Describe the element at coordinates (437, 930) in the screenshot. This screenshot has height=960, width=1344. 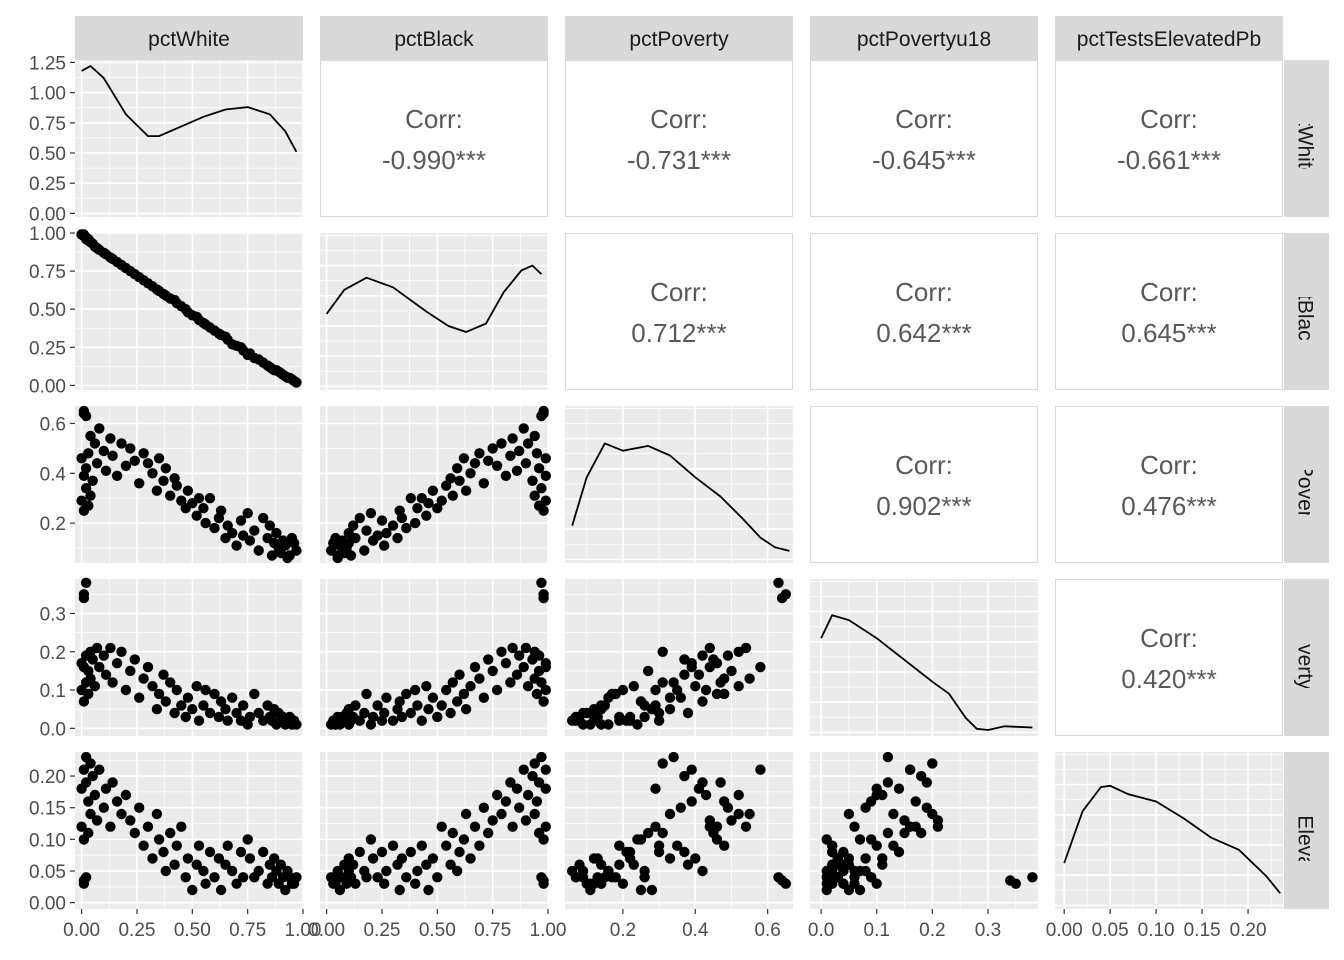
I see `x-tick-label: 0.50` at that location.